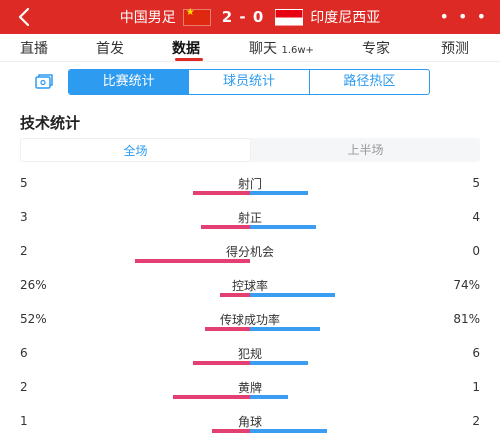 The width and height of the screenshot is (500, 440). What do you see at coordinates (263, 49) in the screenshot?
I see `tab-chat-label: 聊天` at bounding box center [263, 49].